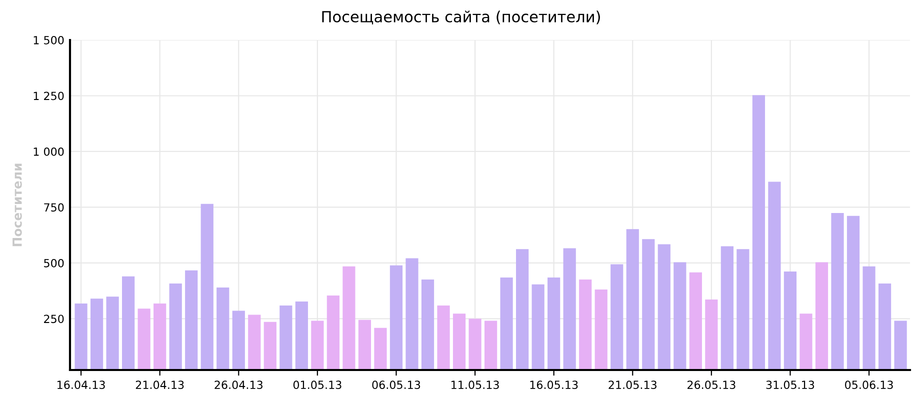 The height and width of the screenshot is (420, 922). Describe the element at coordinates (790, 385) in the screenshot. I see `x-tick-label: 31.05.13` at that location.